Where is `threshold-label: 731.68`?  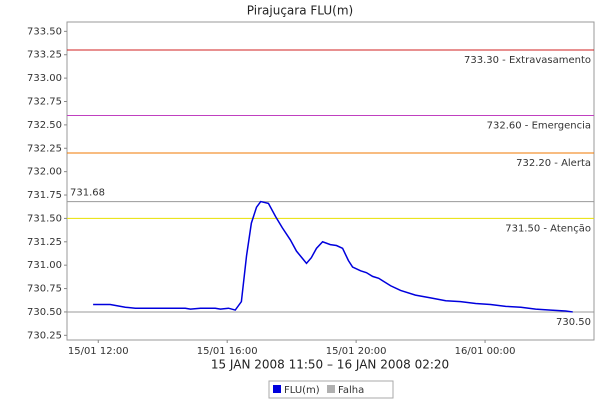 threshold-label: 731.68 is located at coordinates (87, 193).